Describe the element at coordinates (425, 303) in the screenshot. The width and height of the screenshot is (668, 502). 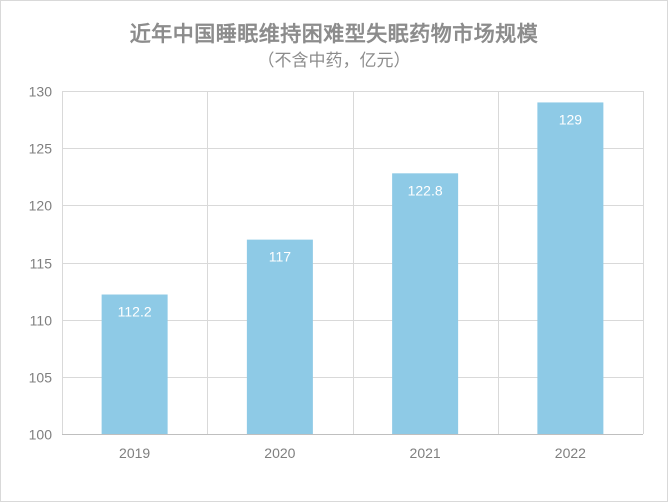
I see `bar-2021` at that location.